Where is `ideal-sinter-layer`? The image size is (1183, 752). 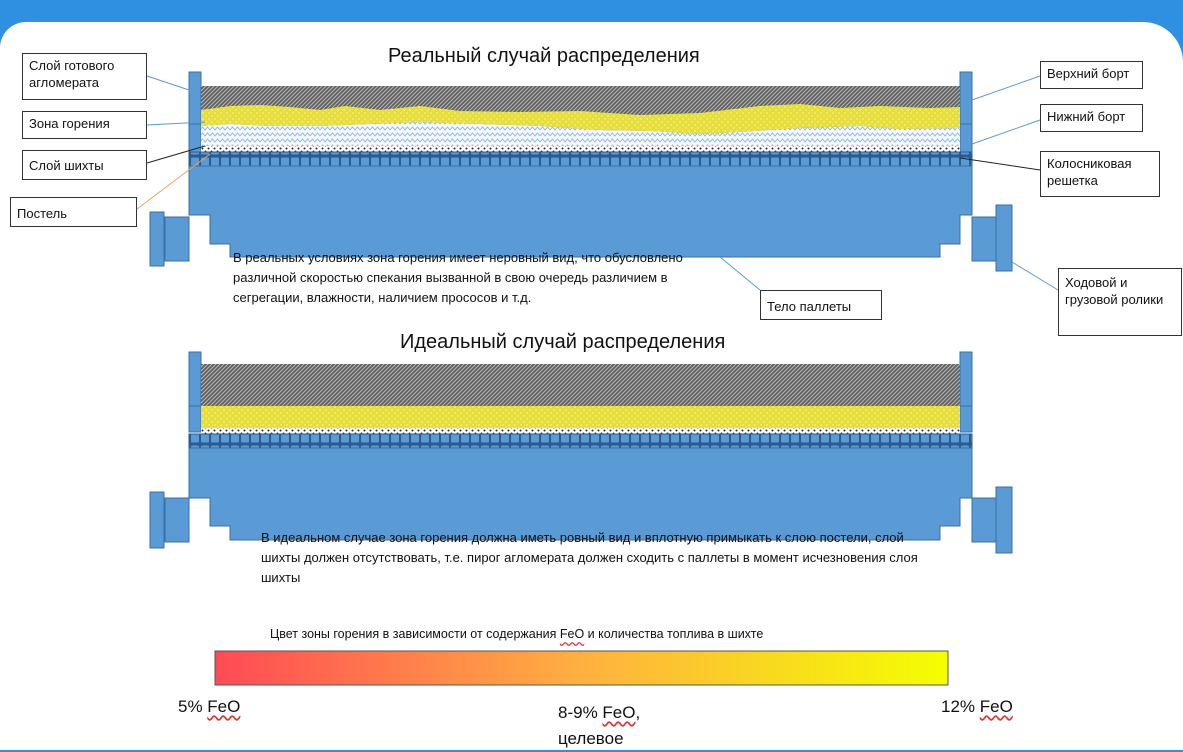 ideal-sinter-layer is located at coordinates (580, 385).